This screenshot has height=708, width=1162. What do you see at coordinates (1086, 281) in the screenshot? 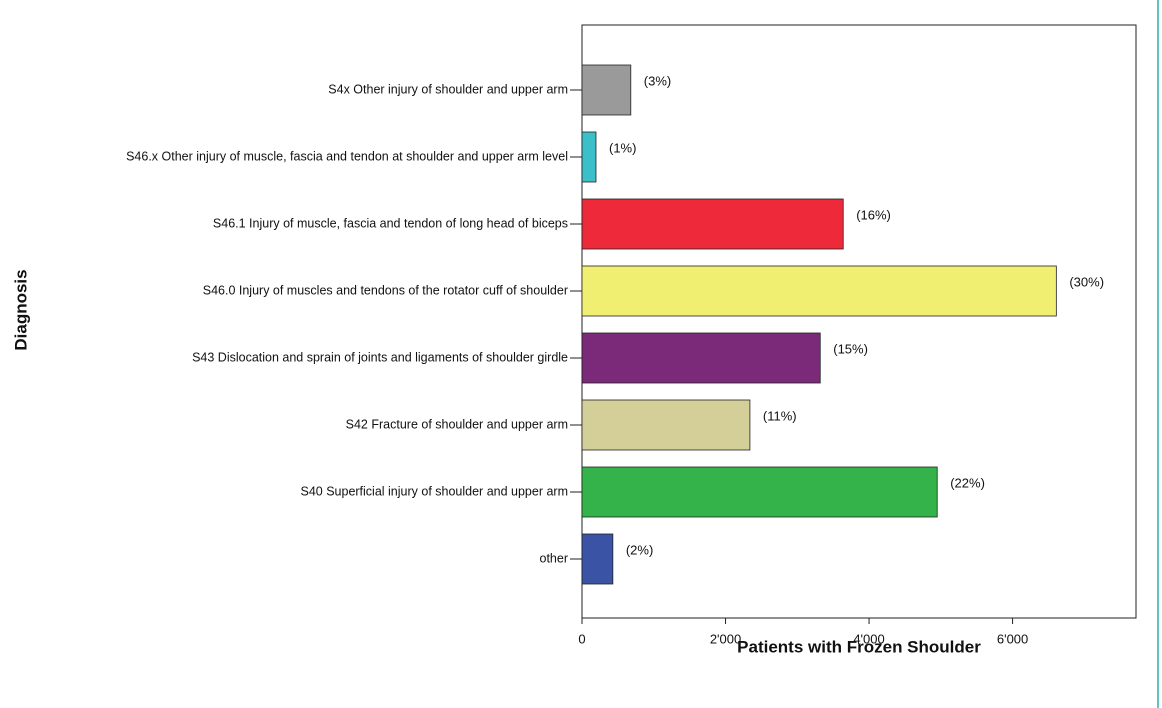
I see `value-label: (30%)` at bounding box center [1086, 281].